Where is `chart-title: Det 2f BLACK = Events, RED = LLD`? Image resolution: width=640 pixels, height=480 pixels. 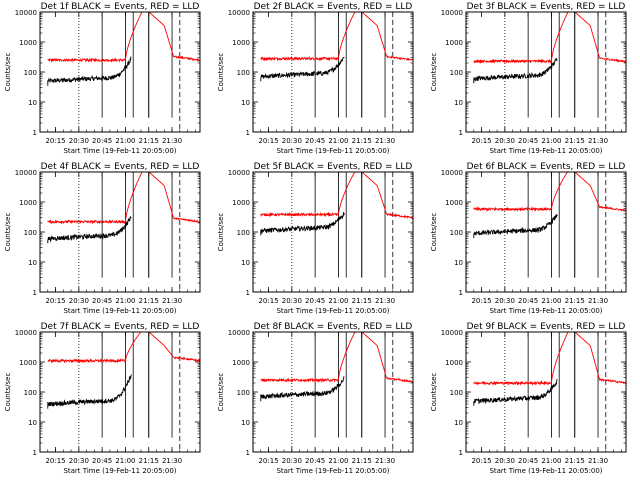 chart-title: Det 2f BLACK = Events, RED = LLD is located at coordinates (333, 7).